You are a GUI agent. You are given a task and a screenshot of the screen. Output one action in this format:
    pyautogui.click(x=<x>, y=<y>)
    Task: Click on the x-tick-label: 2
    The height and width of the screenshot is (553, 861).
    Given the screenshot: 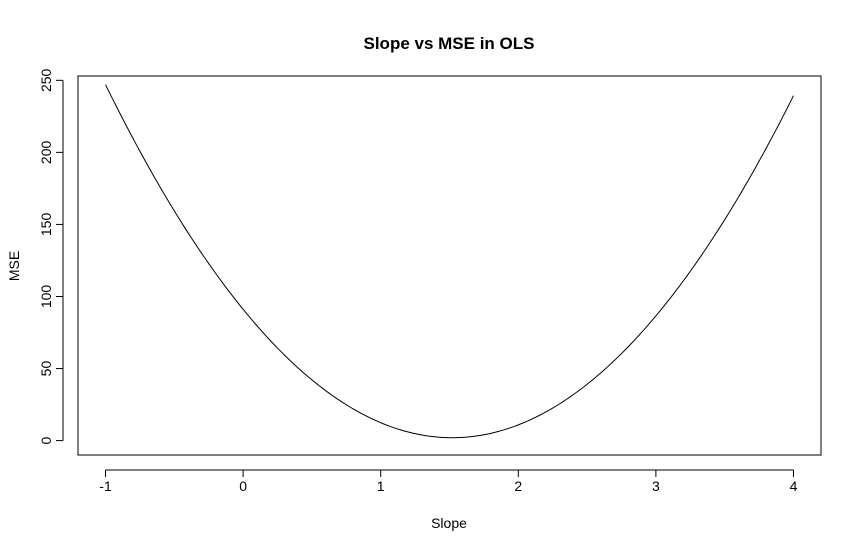 What is the action you would take?
    pyautogui.click(x=518, y=486)
    